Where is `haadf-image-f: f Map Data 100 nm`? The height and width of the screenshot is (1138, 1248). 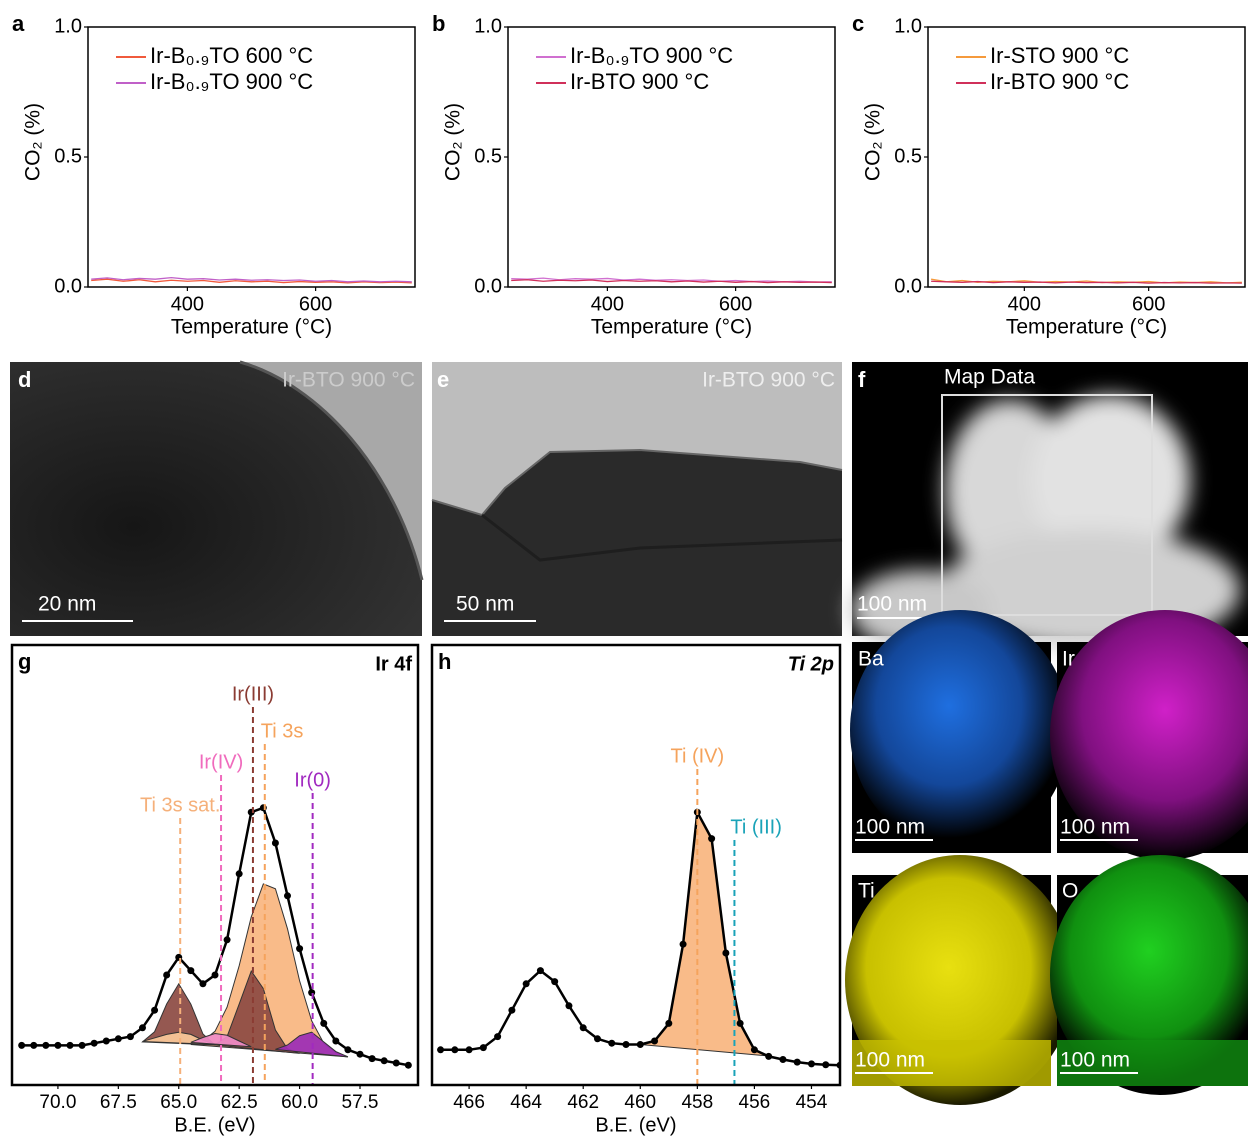 haadf-image-f: f Map Data 100 nm is located at coordinates (1049, 506).